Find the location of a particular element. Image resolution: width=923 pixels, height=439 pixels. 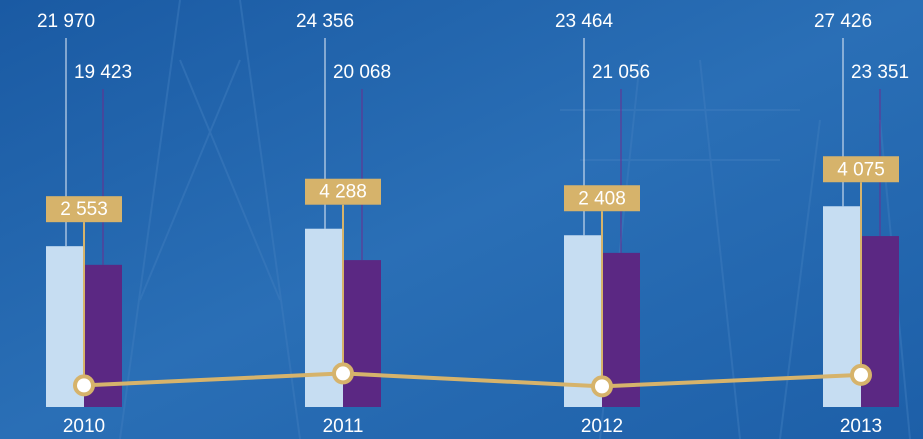

value-label: 23 351 is located at coordinates (880, 72).